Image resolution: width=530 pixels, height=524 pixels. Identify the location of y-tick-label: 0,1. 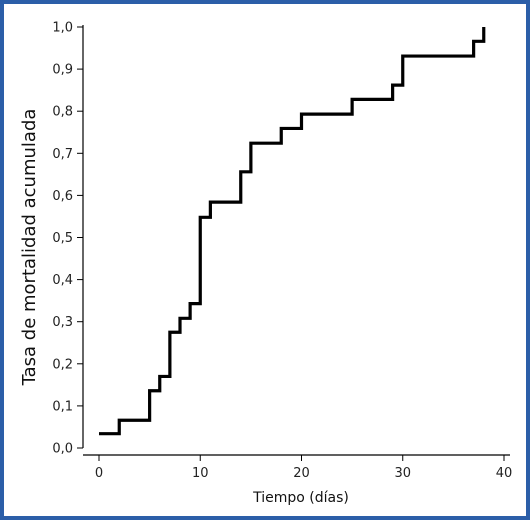
(62, 406).